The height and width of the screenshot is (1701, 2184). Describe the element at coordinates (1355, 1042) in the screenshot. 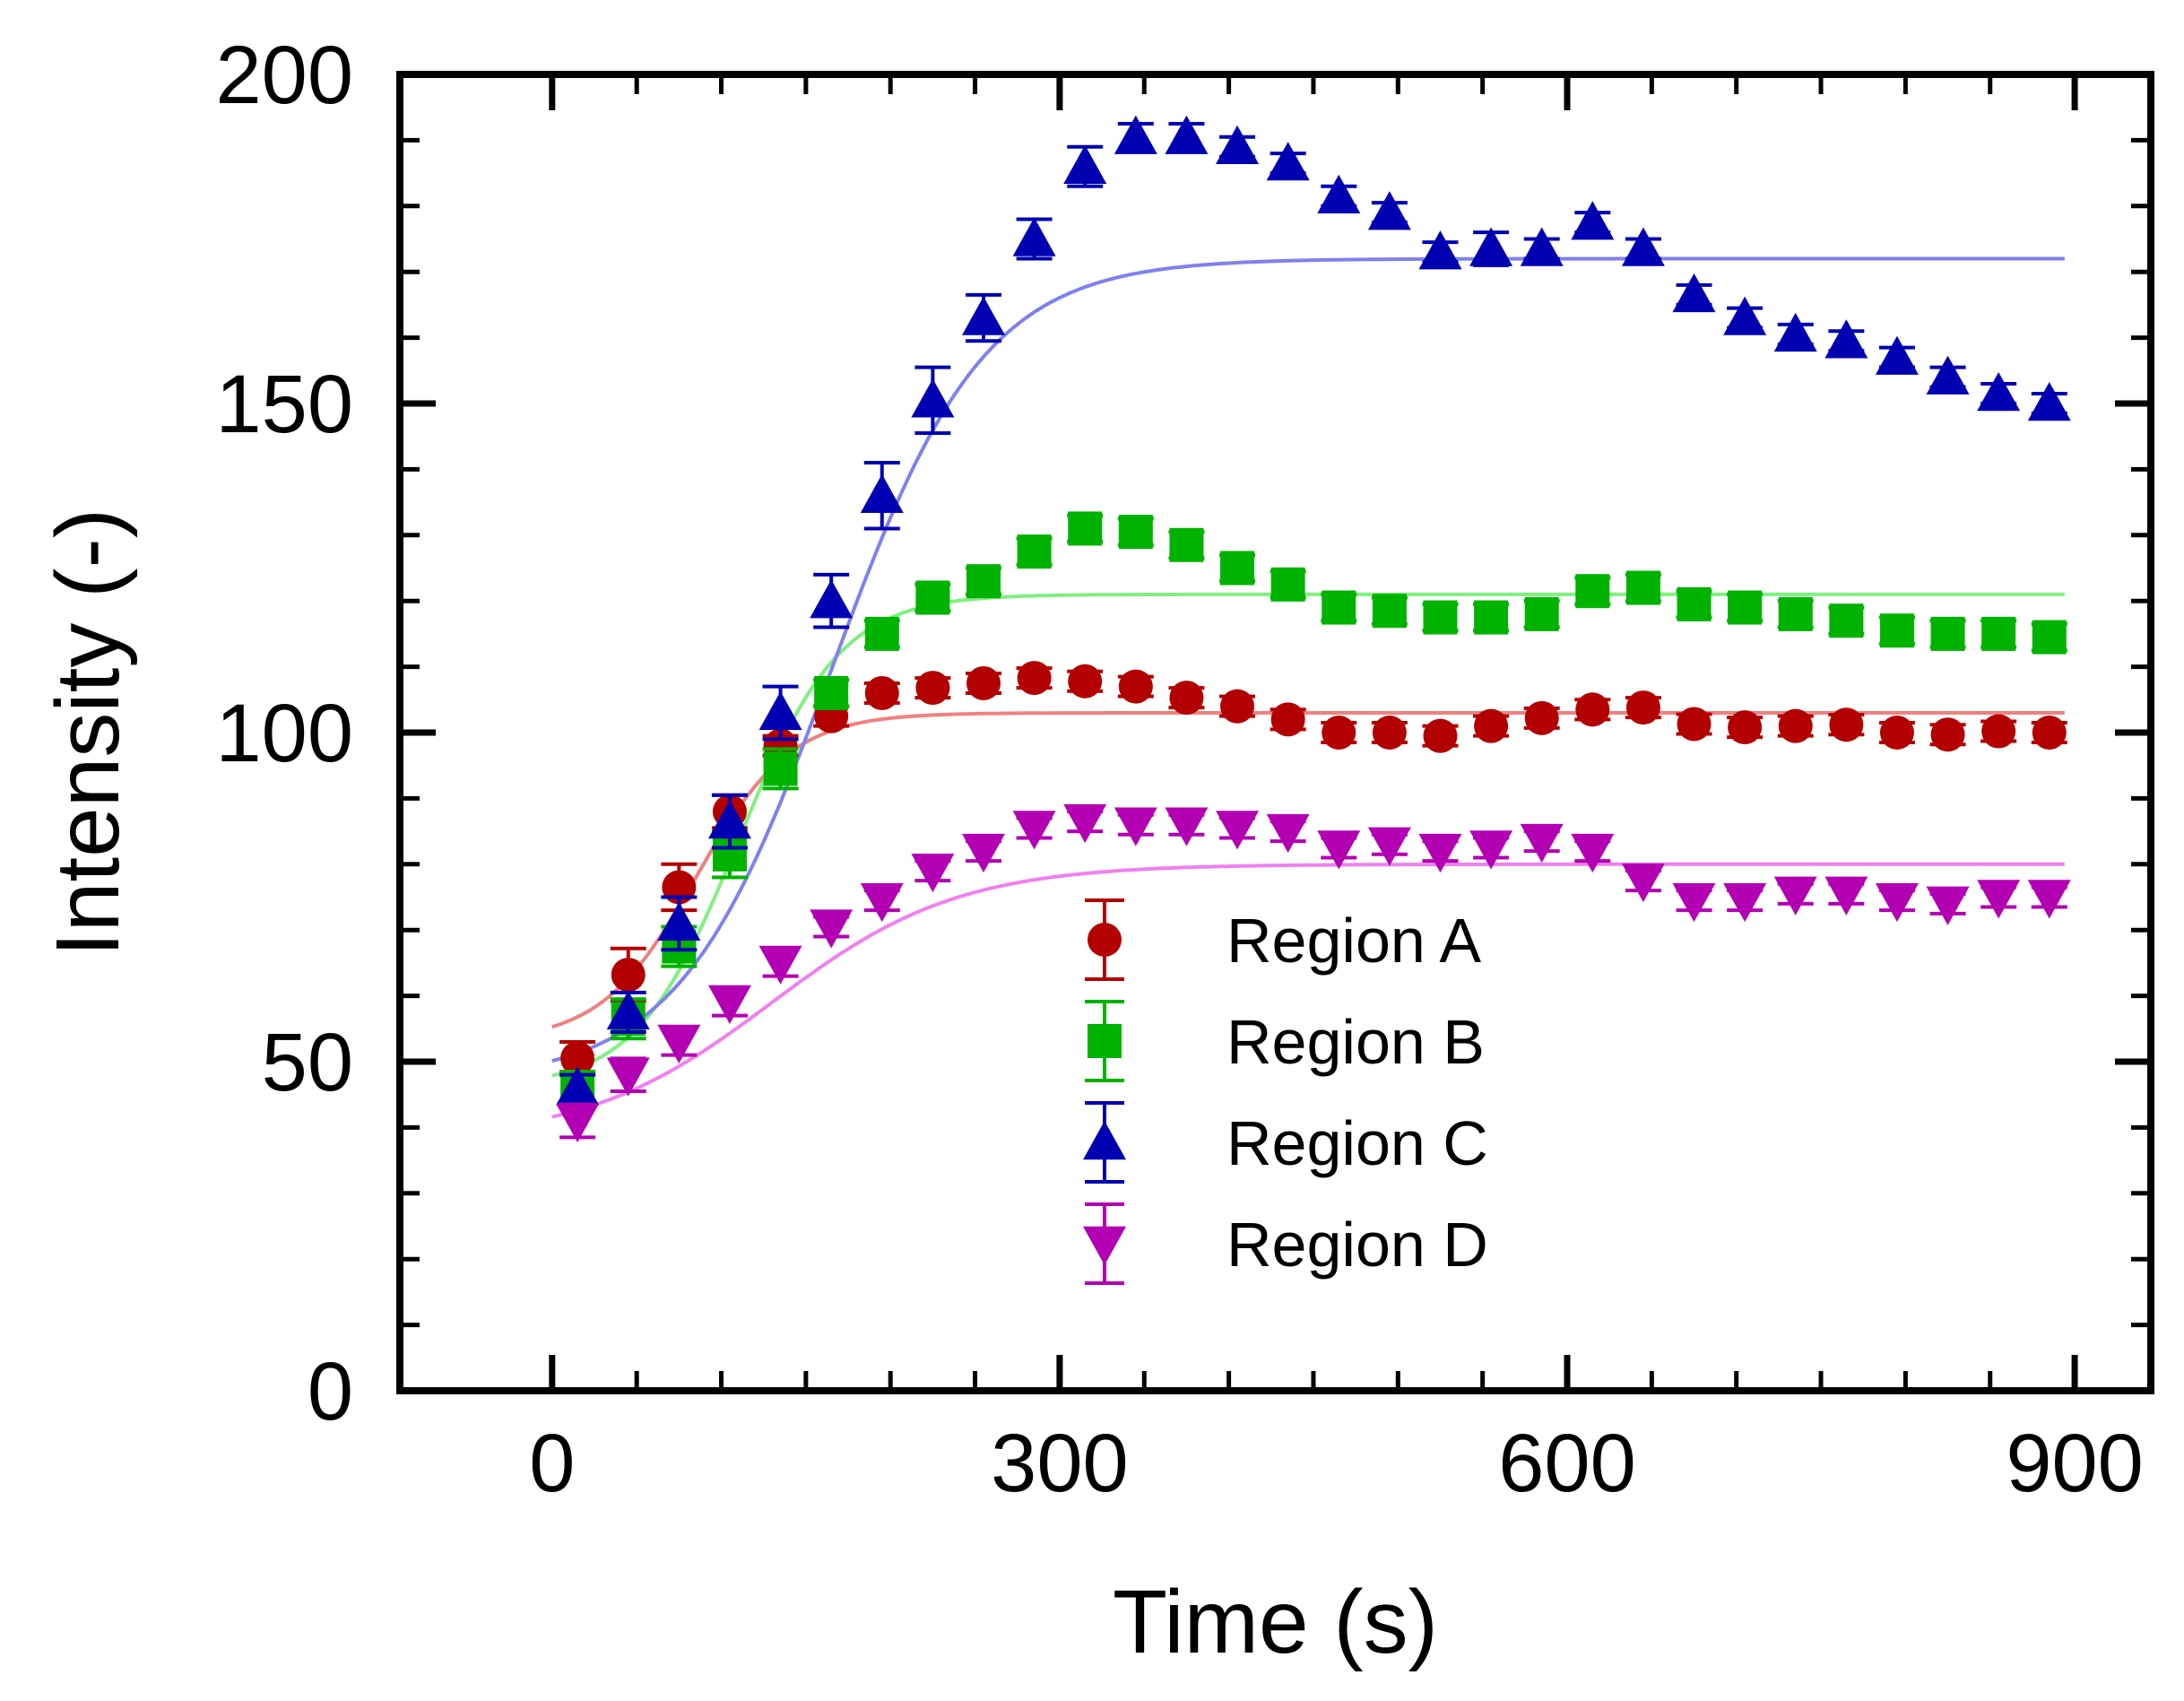

I see `legend-label: Region B` at that location.